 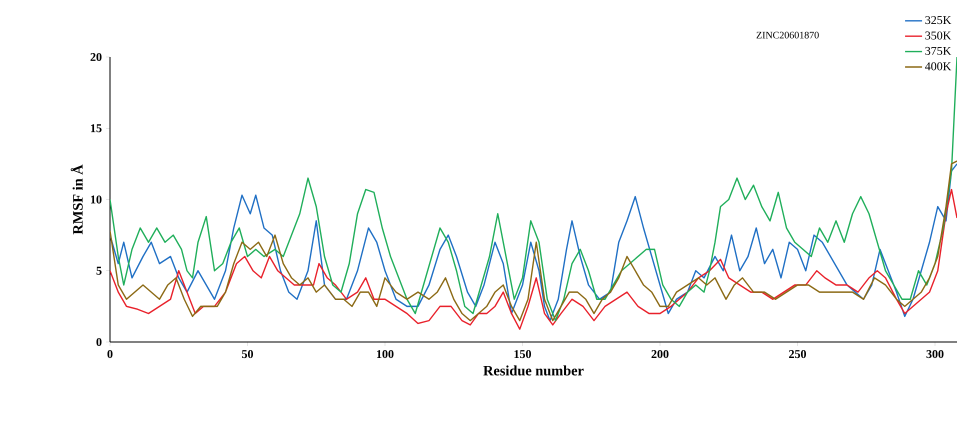 I want to click on legend-label: 325K, so click(x=938, y=20).